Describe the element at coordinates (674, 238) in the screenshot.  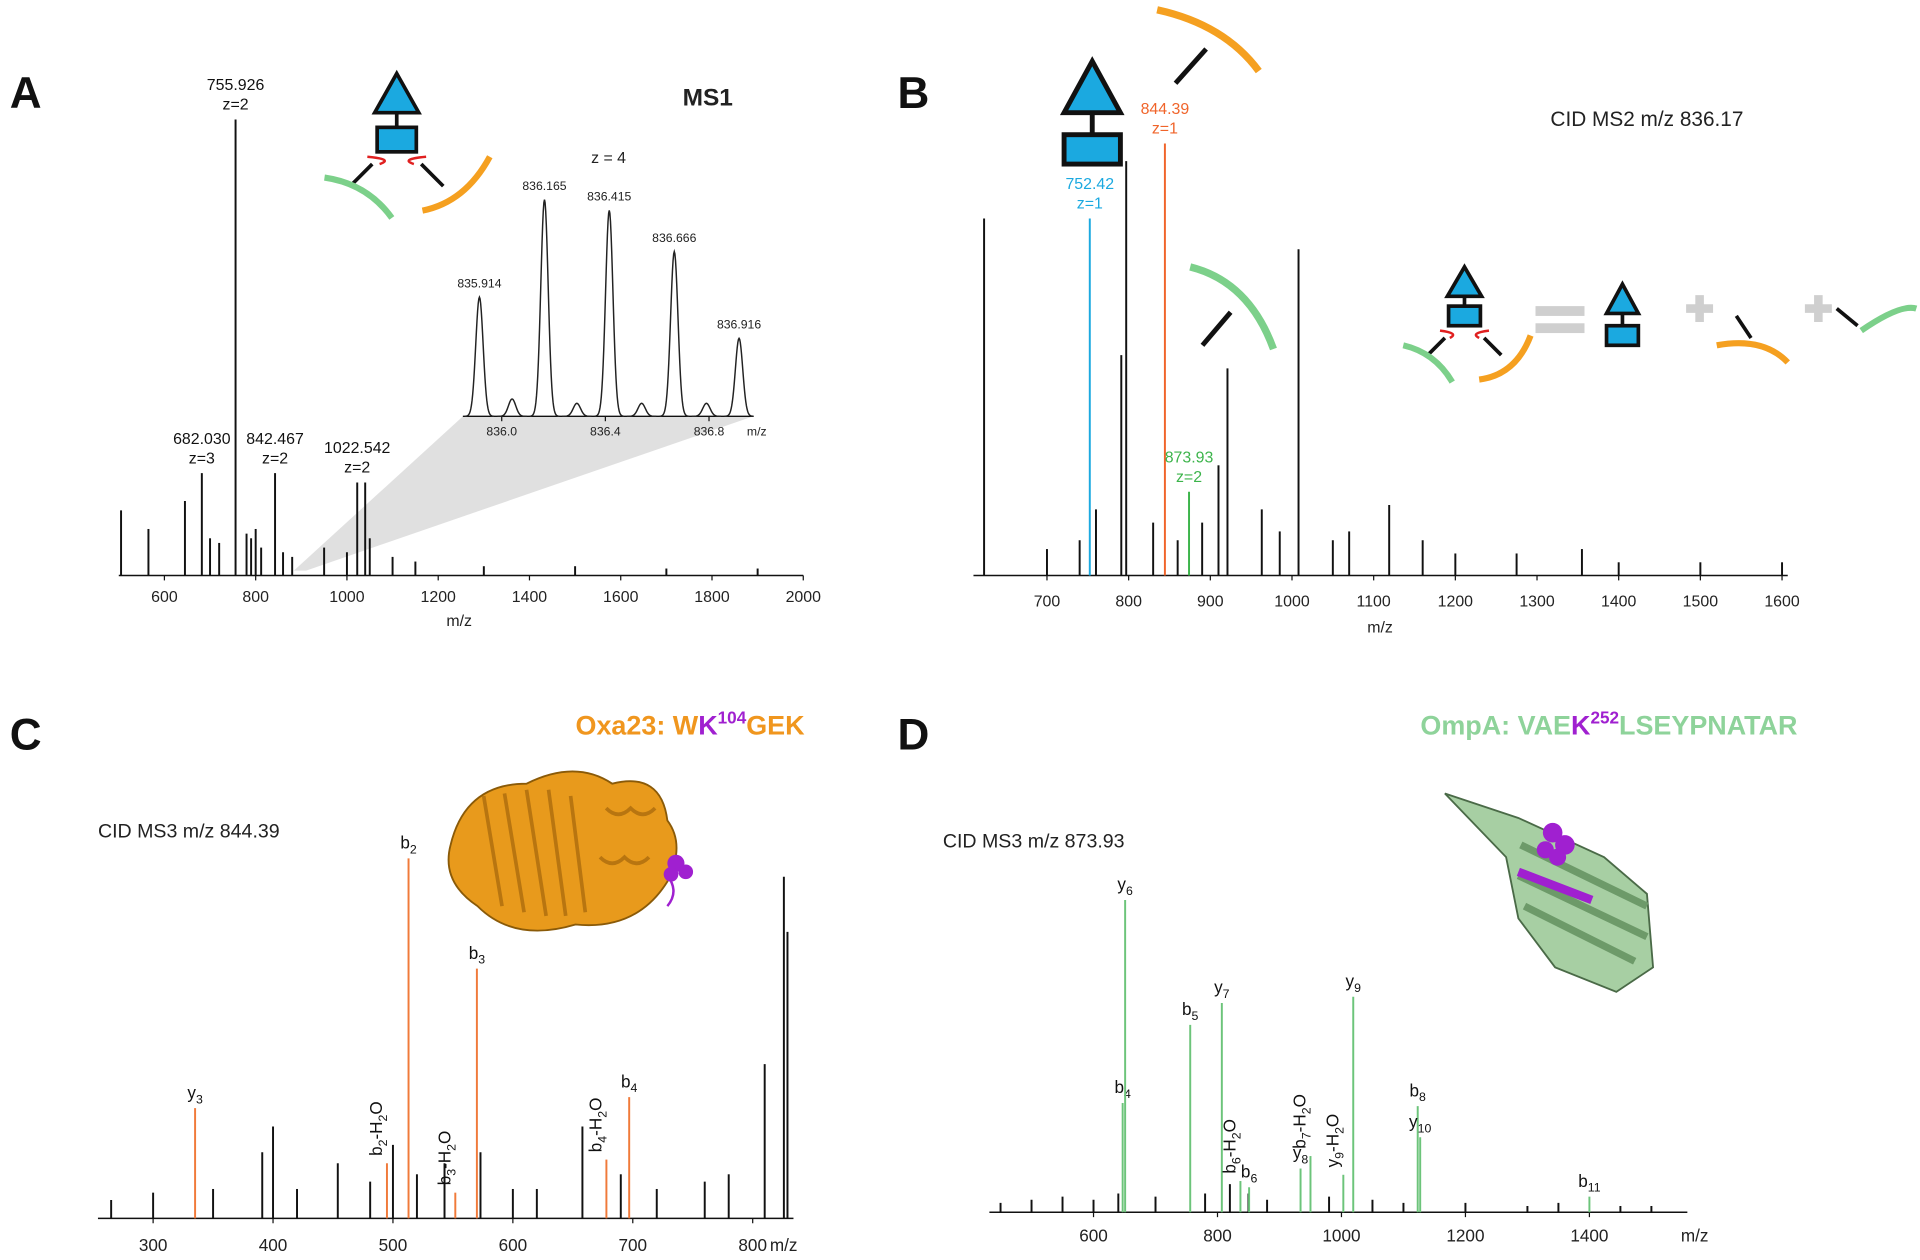
I see `peak-label: 836.666` at that location.